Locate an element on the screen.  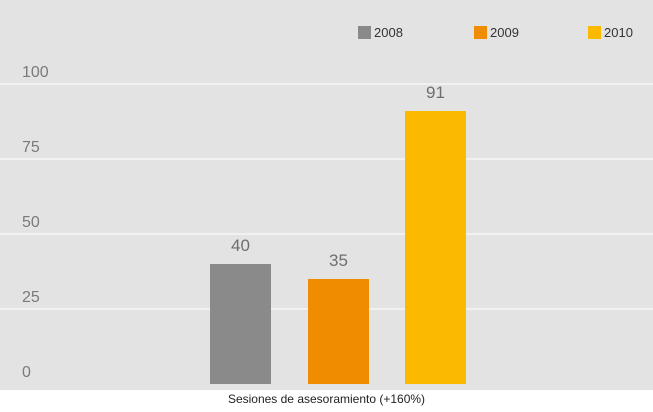
x-axis-title: Sesiones de asesoramiento (+160%) is located at coordinates (326, 399).